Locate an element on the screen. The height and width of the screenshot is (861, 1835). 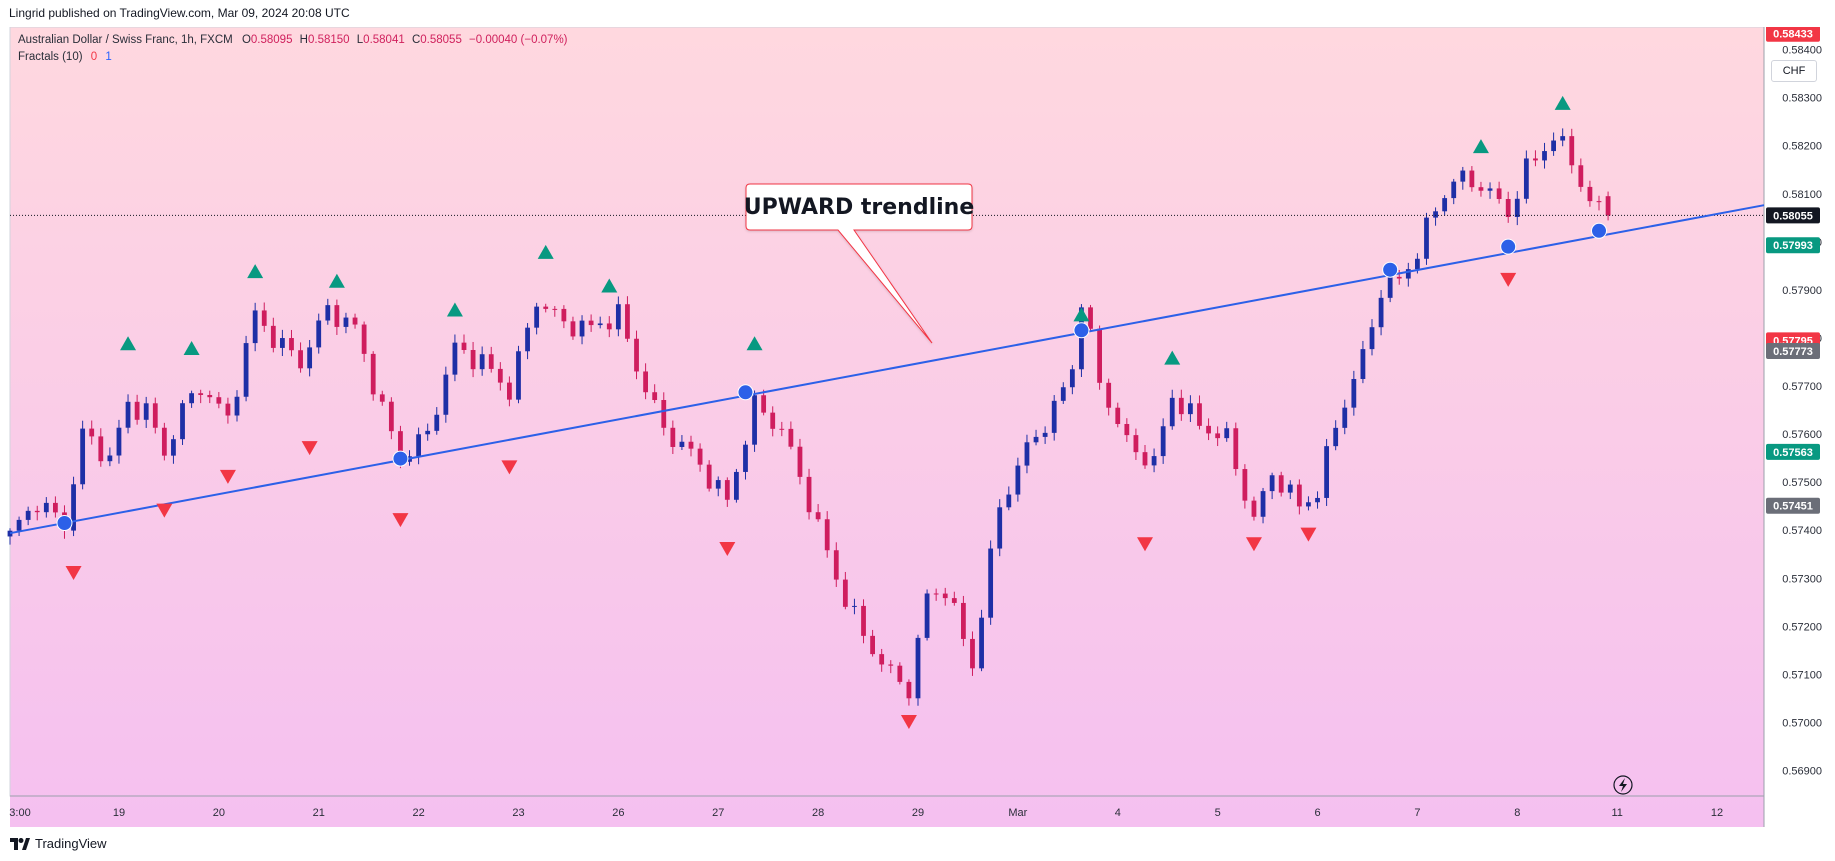
x-tick-label: 4 is located at coordinates (1118, 813).